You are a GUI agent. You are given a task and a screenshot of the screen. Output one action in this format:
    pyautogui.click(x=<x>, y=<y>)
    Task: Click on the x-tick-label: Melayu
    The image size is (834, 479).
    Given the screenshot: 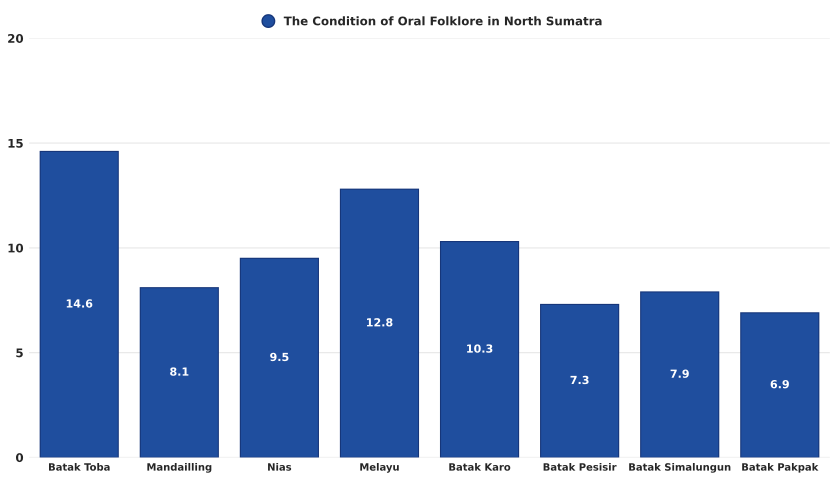 What is the action you would take?
    pyautogui.click(x=379, y=468)
    